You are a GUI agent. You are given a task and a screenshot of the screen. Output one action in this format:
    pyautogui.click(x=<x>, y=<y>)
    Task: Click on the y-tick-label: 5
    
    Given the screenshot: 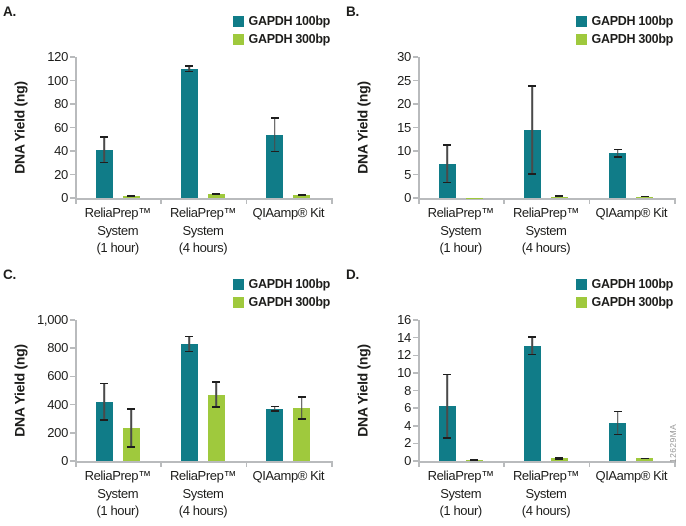 What is the action you would take?
    pyautogui.click(x=407, y=174)
    